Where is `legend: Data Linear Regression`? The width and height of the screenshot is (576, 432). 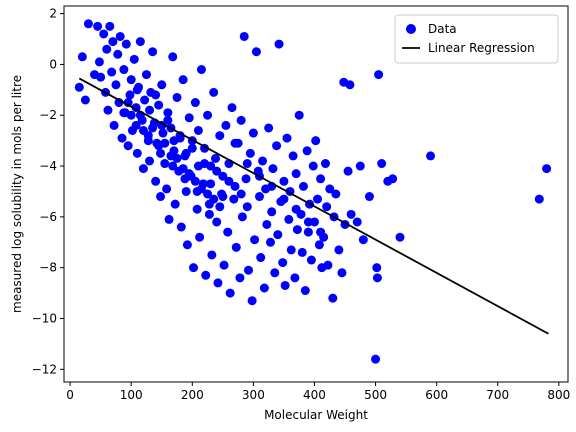
legend: Data Linear Regression is located at coordinates (476, 39).